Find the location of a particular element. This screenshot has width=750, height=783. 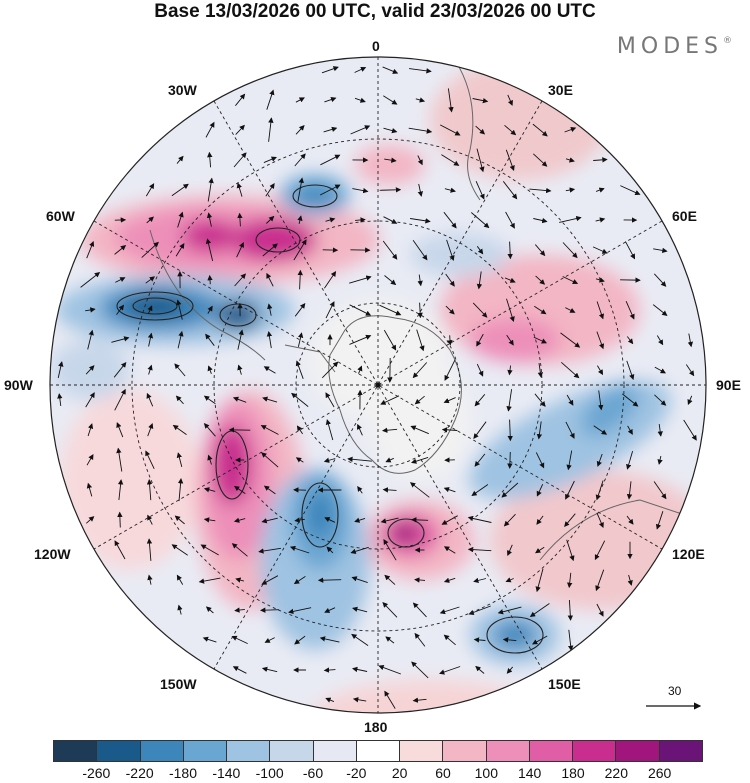

lon-label-150w: 150W is located at coordinates (178, 684).